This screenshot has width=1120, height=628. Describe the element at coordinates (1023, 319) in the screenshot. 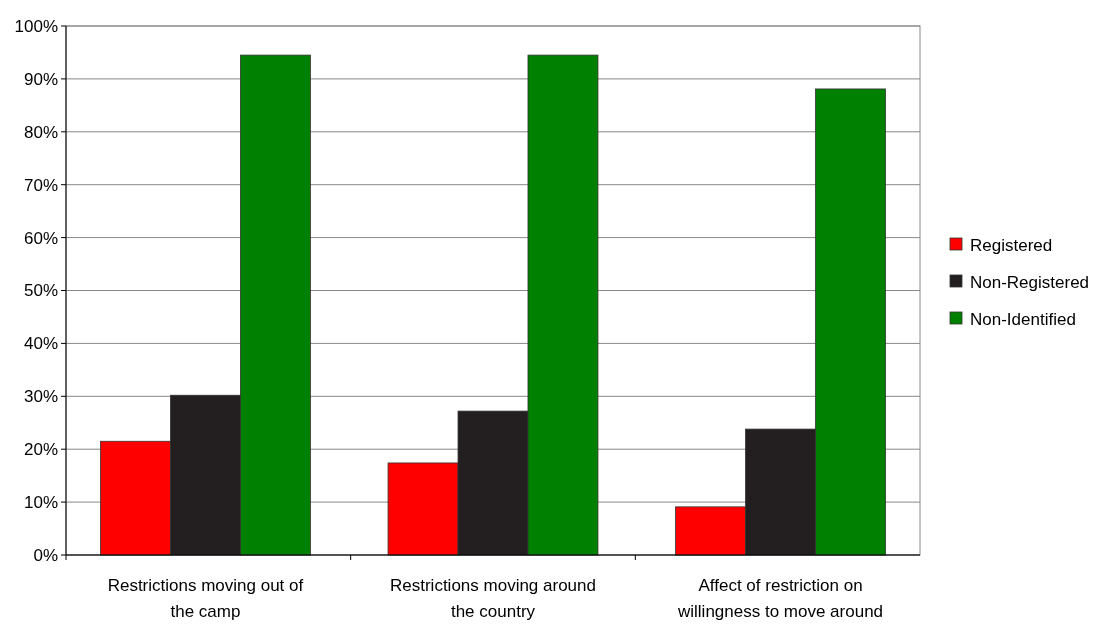

I see `legend-label: Non-Identified` at that location.